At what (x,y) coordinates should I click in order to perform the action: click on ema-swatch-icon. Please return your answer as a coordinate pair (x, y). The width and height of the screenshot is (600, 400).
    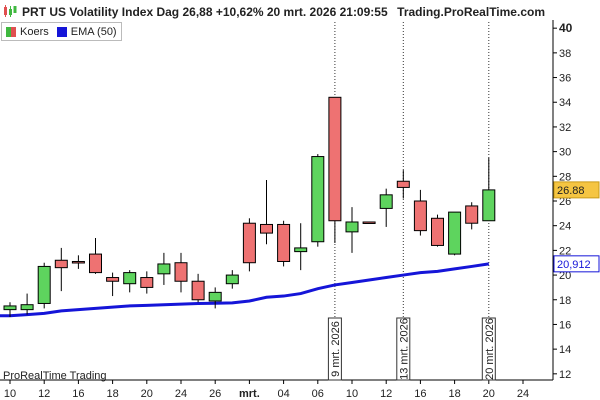
    Looking at the image, I should click on (61, 31).